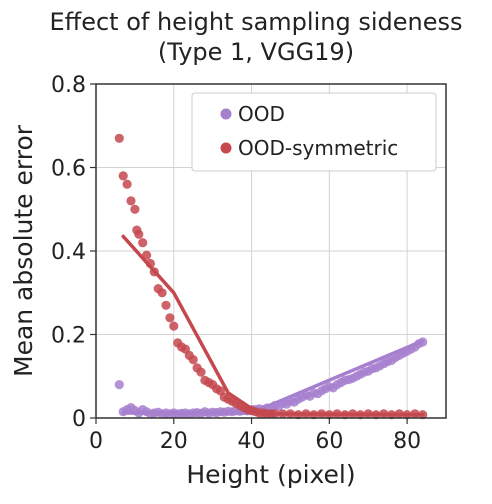  What do you see at coordinates (174, 441) in the screenshot?
I see `x-tick-label: 20` at bounding box center [174, 441].